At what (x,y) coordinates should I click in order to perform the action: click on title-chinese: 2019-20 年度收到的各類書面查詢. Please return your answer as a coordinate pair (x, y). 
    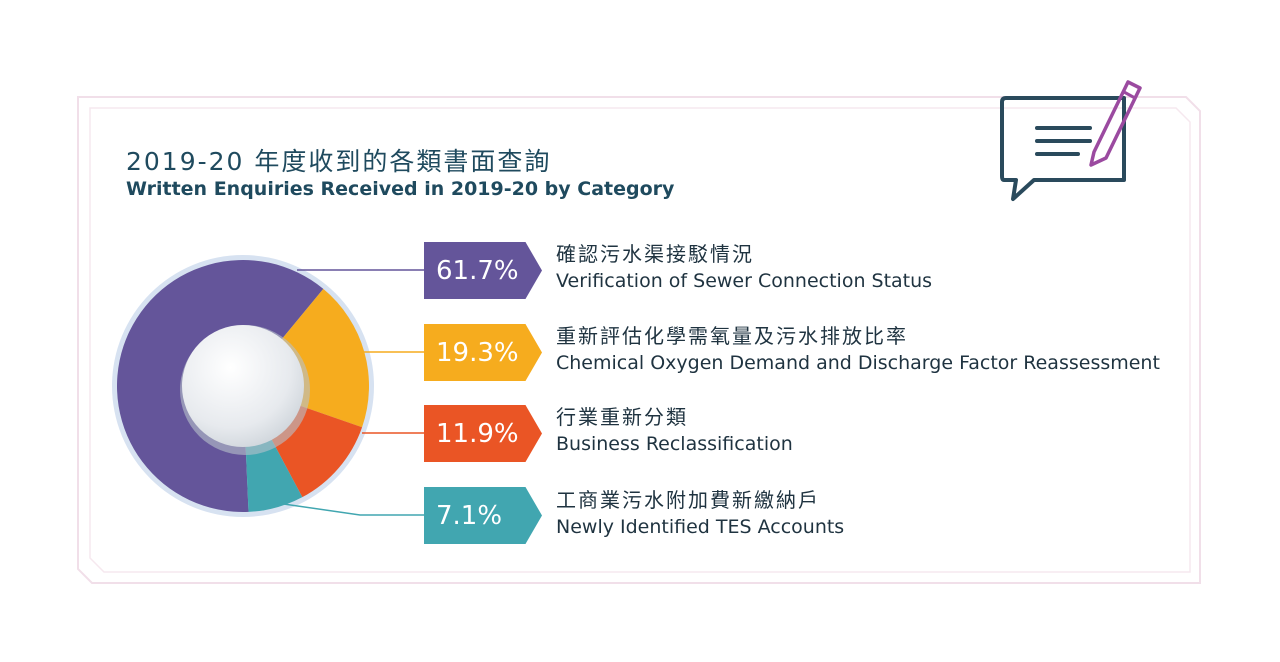
    Looking at the image, I should click on (339, 161).